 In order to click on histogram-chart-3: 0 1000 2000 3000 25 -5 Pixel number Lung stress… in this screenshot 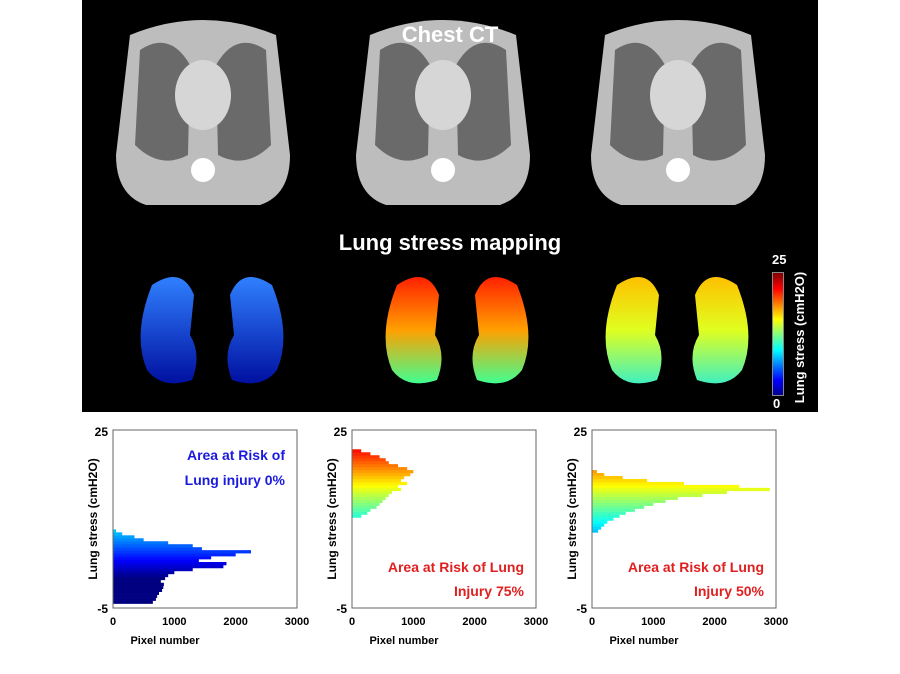, I will do `click(676, 536)`.